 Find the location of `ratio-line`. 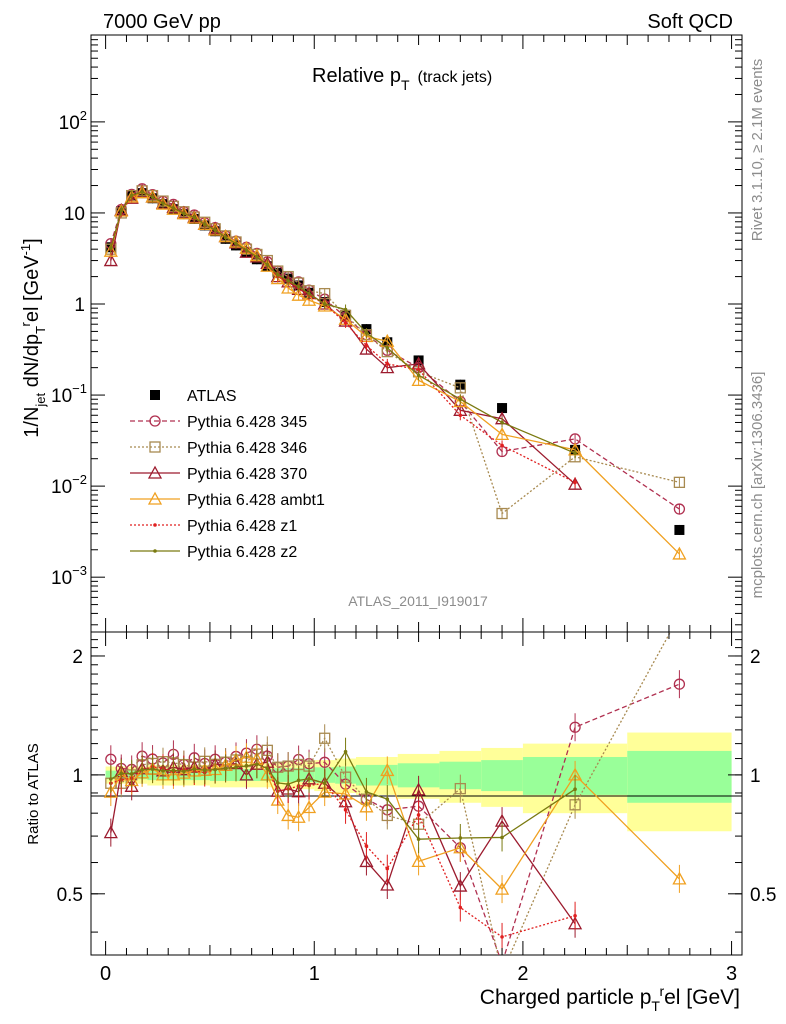

ratio-line is located at coordinates (343, 795).